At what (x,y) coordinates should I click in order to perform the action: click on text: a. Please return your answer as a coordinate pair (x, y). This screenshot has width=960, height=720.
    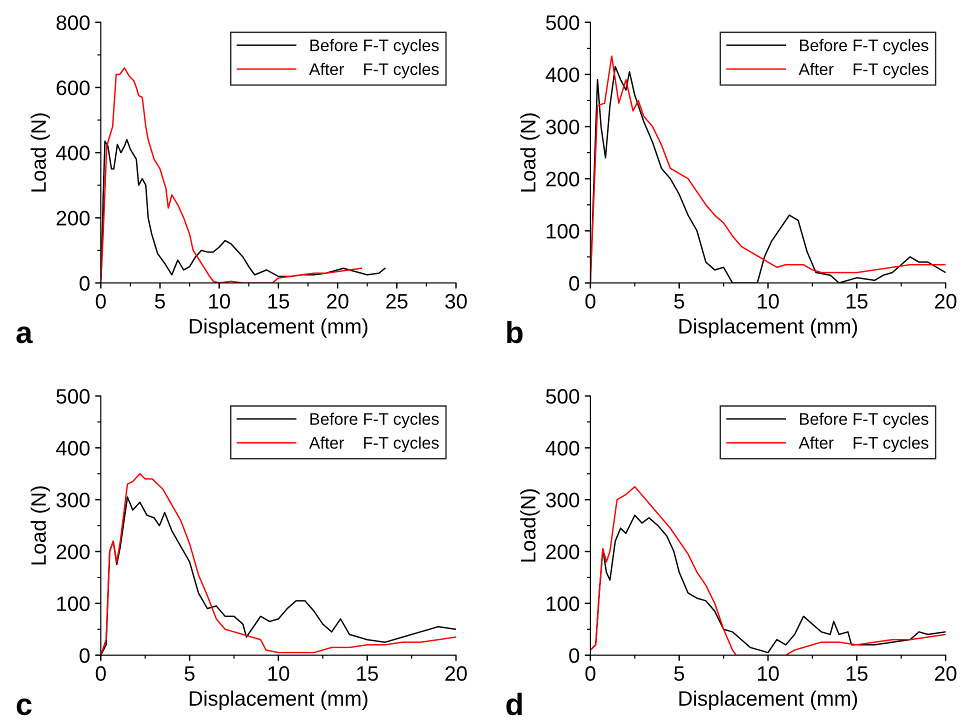
    Looking at the image, I should click on (24, 335).